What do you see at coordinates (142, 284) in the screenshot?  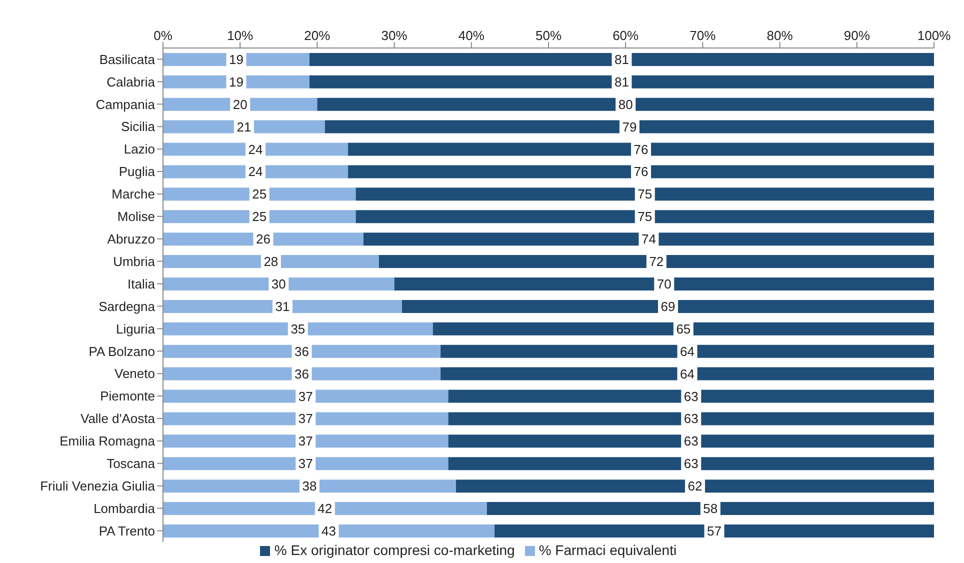 I see `y-tick-label: Italia` at bounding box center [142, 284].